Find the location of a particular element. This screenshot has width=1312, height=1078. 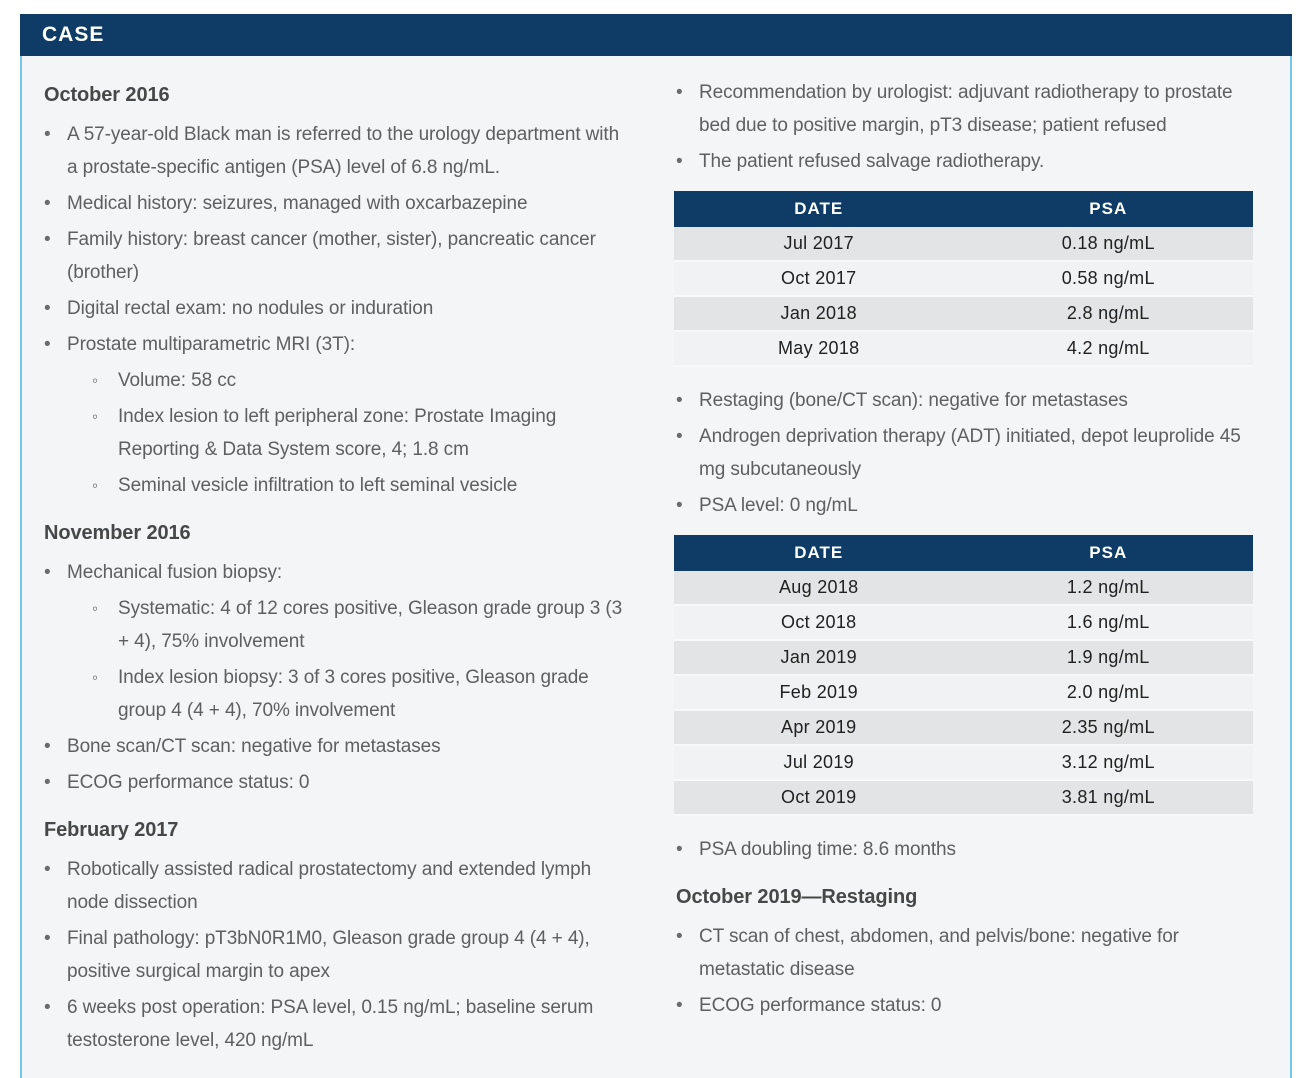

section-heading: October 2019—Restaging is located at coordinates (797, 897).